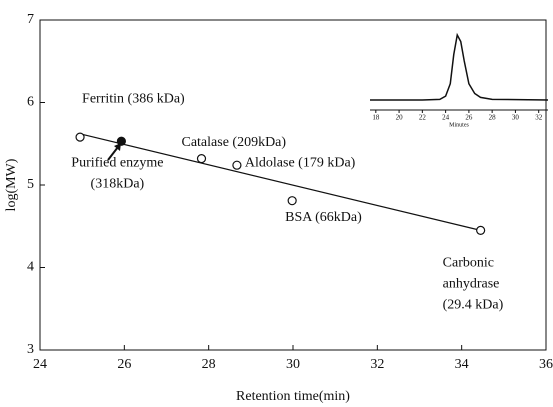 The height and width of the screenshot is (407, 553). Describe the element at coordinates (459, 125) in the screenshot. I see `inset-x-axis-title: Minutes` at that location.